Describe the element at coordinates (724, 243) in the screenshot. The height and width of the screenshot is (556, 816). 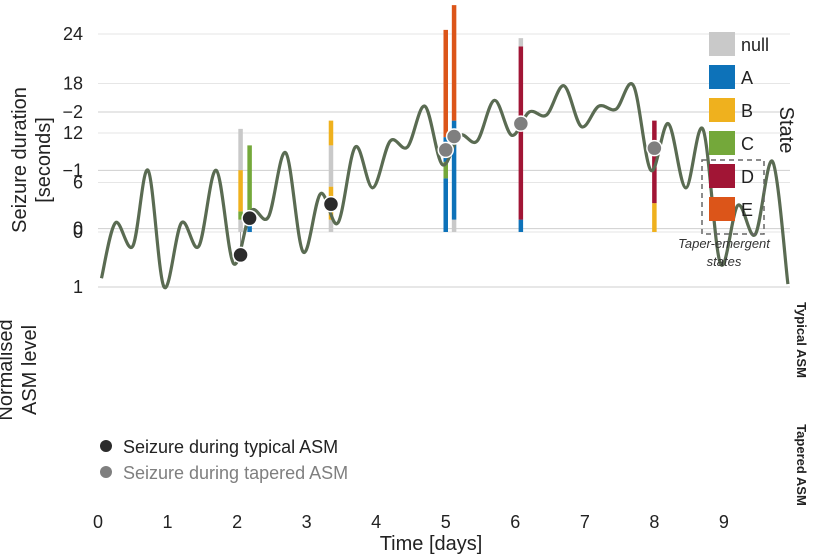
I see `taper-emergent-label-line: Taper-emergent` at that location.